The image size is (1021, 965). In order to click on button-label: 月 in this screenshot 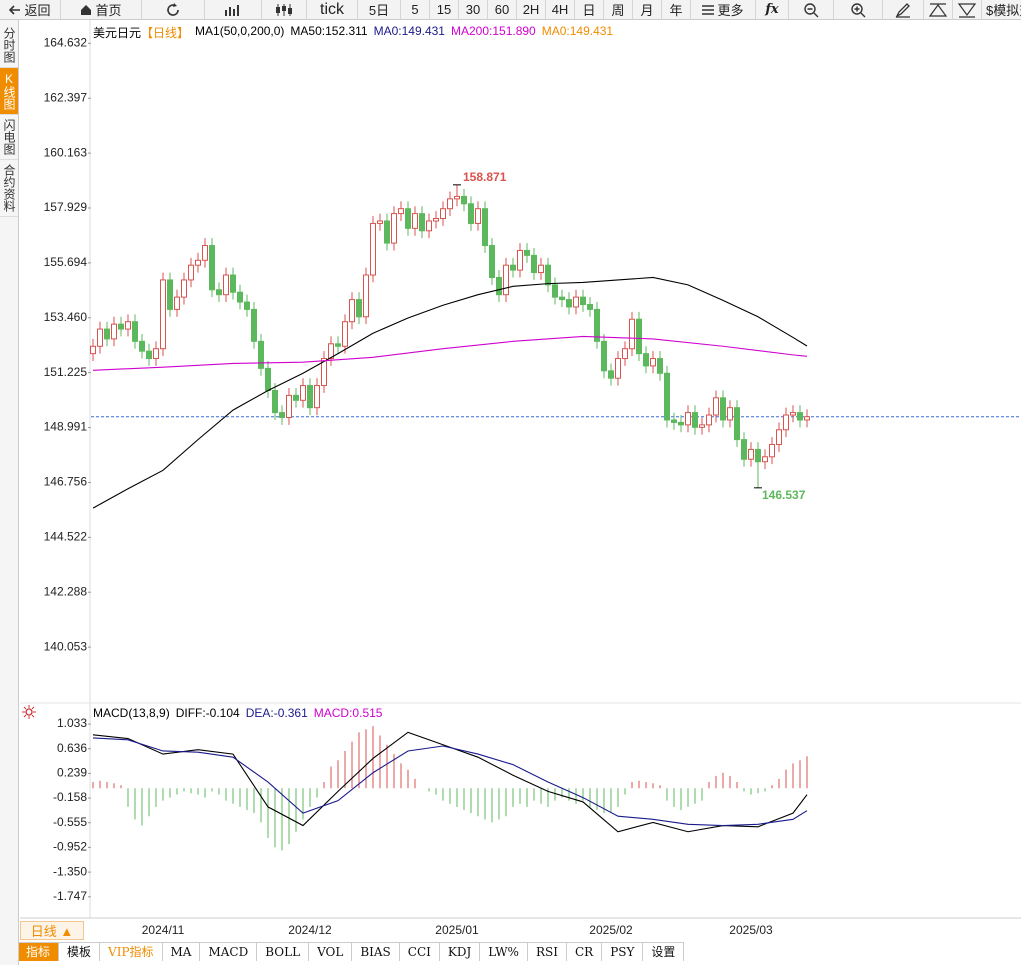, I will do `click(647, 10)`.